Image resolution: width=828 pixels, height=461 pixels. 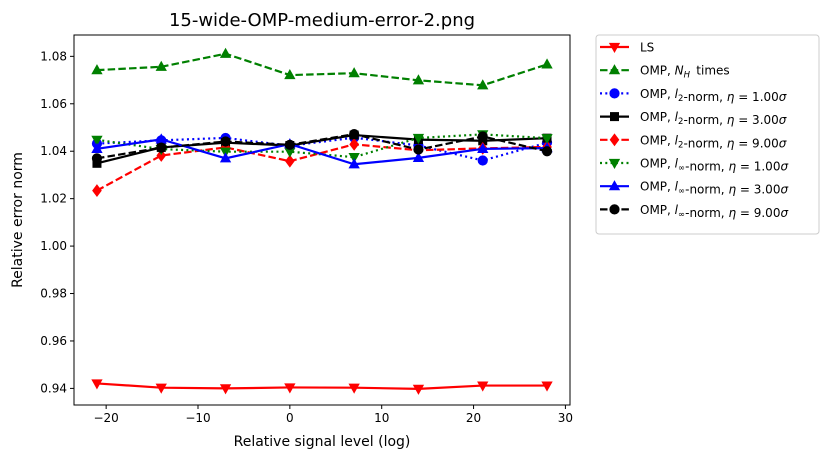 I want to click on legend-label: OMP, l∞-norm, η = 9.00σ, so click(x=714, y=211).